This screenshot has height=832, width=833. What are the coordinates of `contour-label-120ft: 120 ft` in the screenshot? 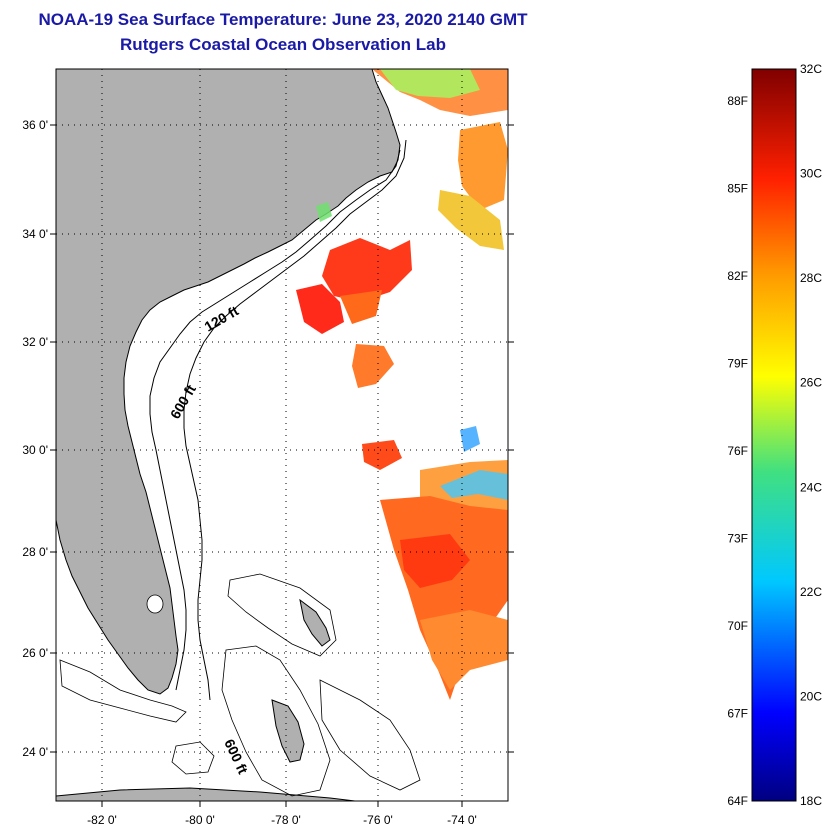 It's located at (222, 318).